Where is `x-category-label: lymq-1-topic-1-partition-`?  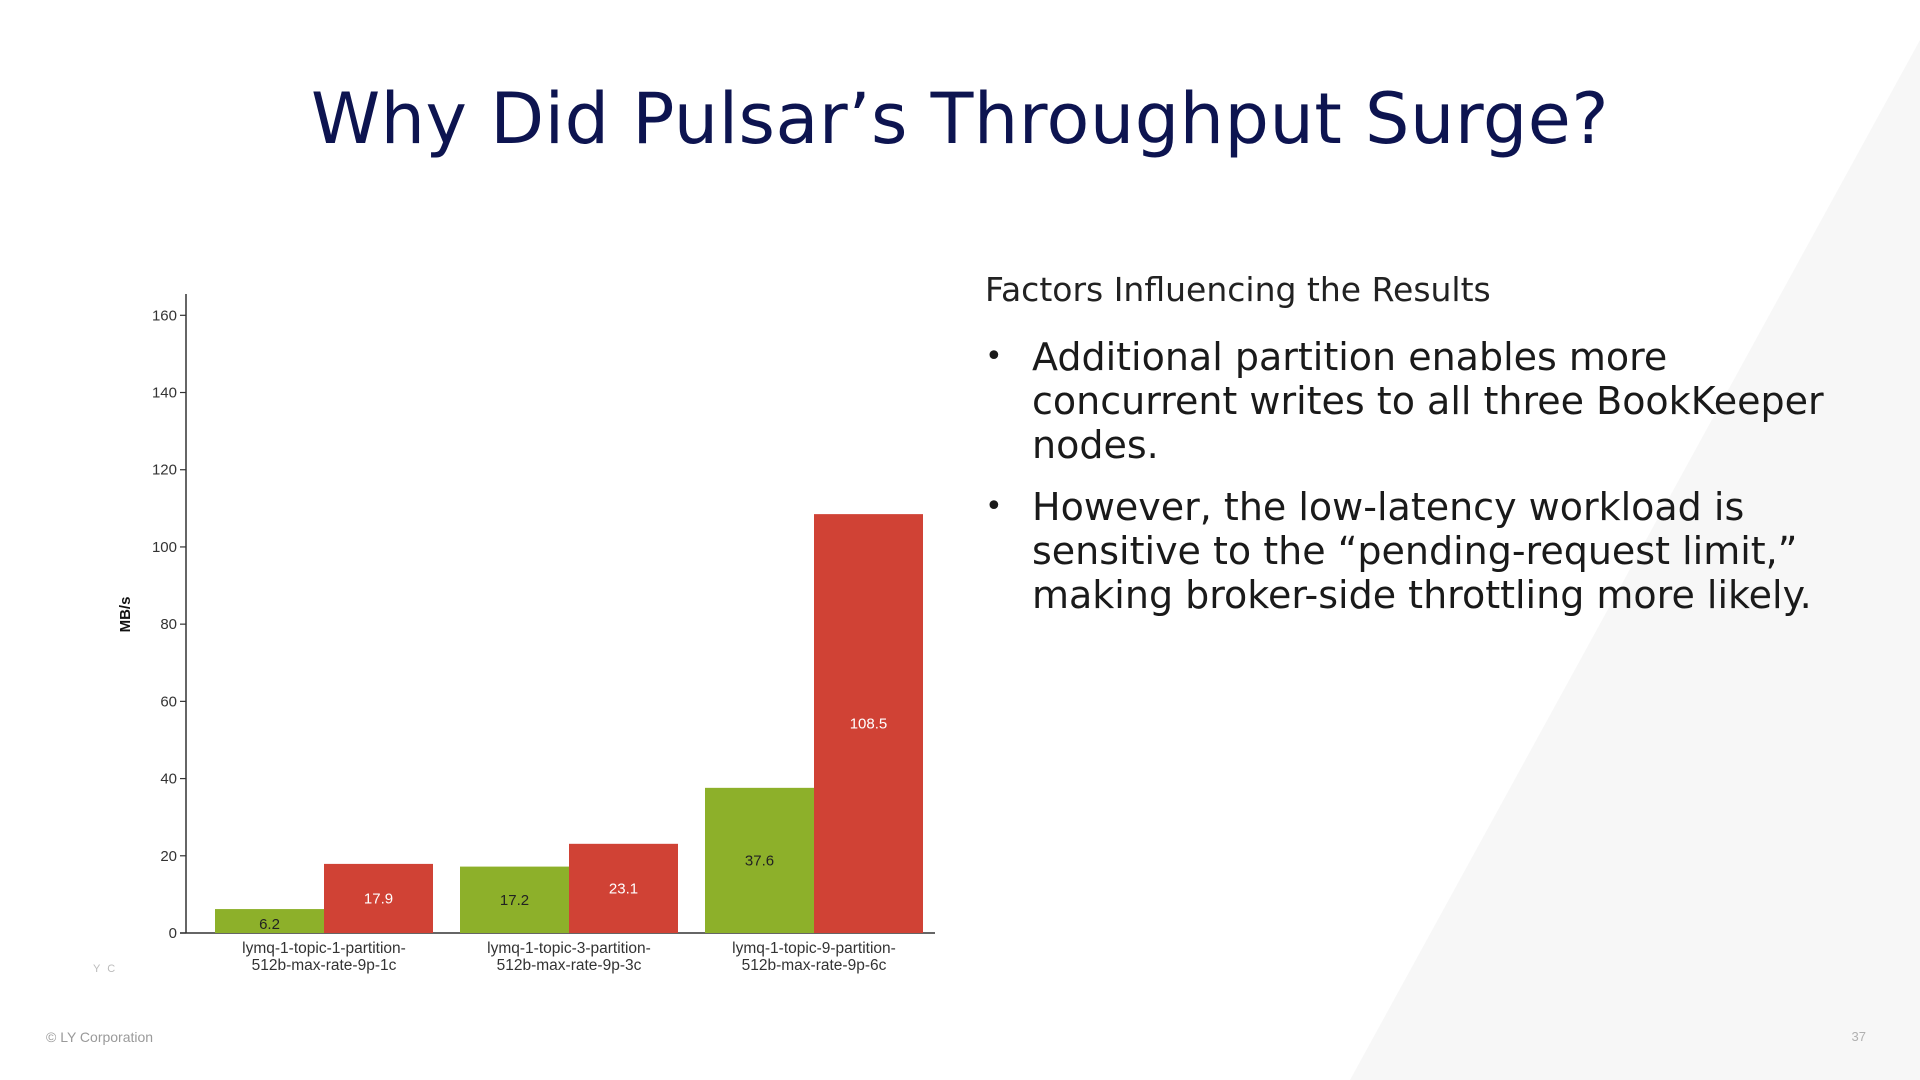
x-category-label: lymq-1-topic-1-partition- is located at coordinates (324, 948).